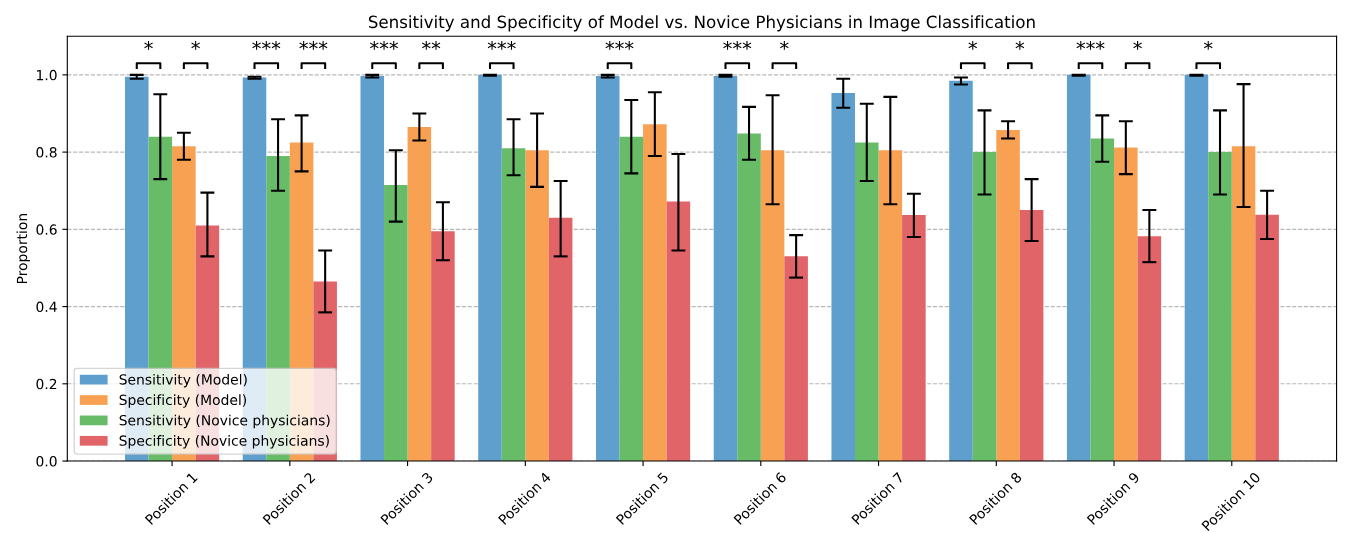 The height and width of the screenshot is (533, 1346). What do you see at coordinates (46, 152) in the screenshot?
I see `y-tick-label: 0.8` at bounding box center [46, 152].